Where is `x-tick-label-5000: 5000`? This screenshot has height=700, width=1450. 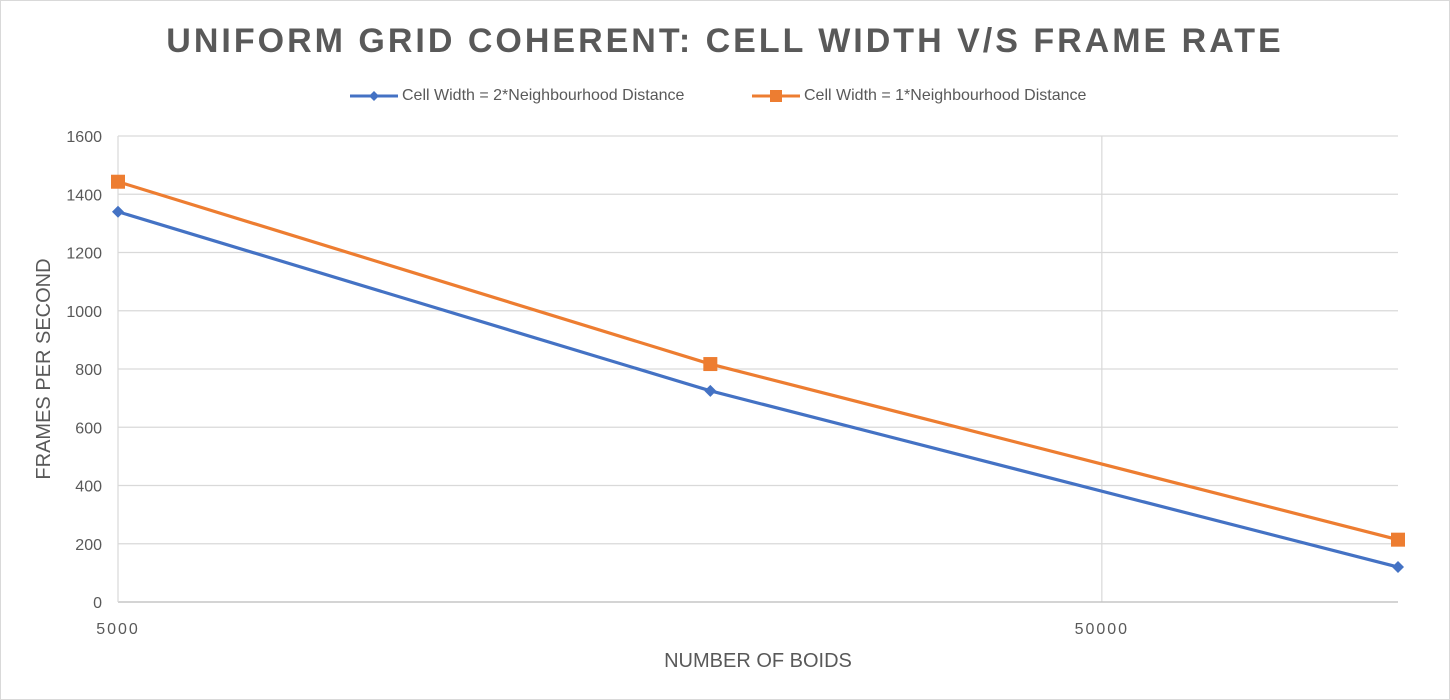 x-tick-label-5000: 5000 is located at coordinates (118, 629).